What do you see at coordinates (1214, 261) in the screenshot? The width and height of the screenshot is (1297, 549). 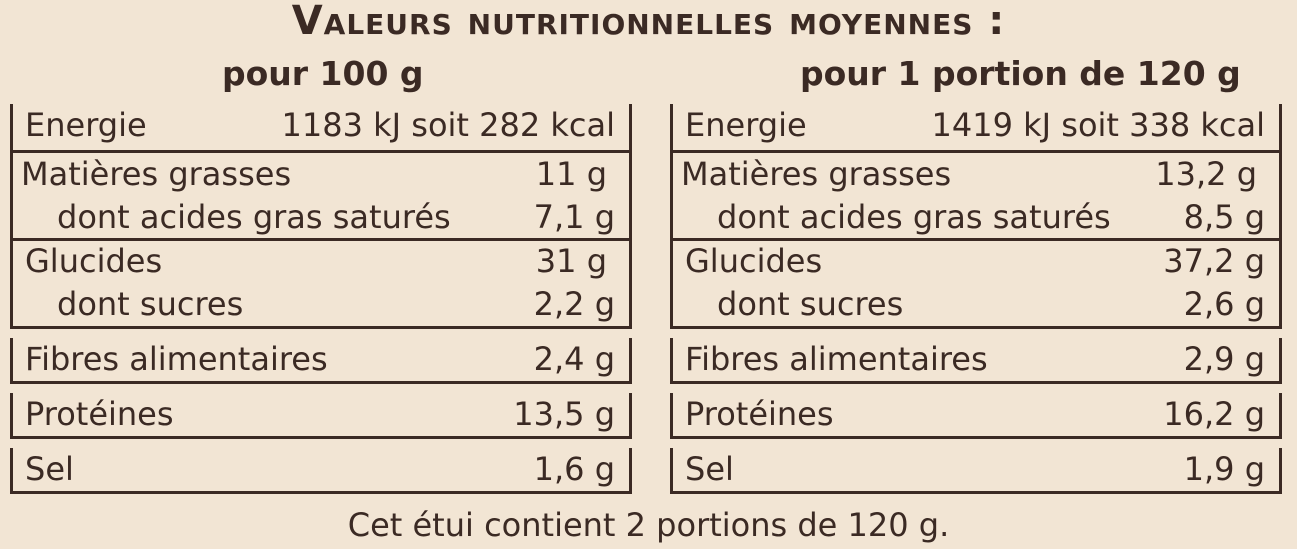 I see `carbs-value: 37,2 g` at bounding box center [1214, 261].